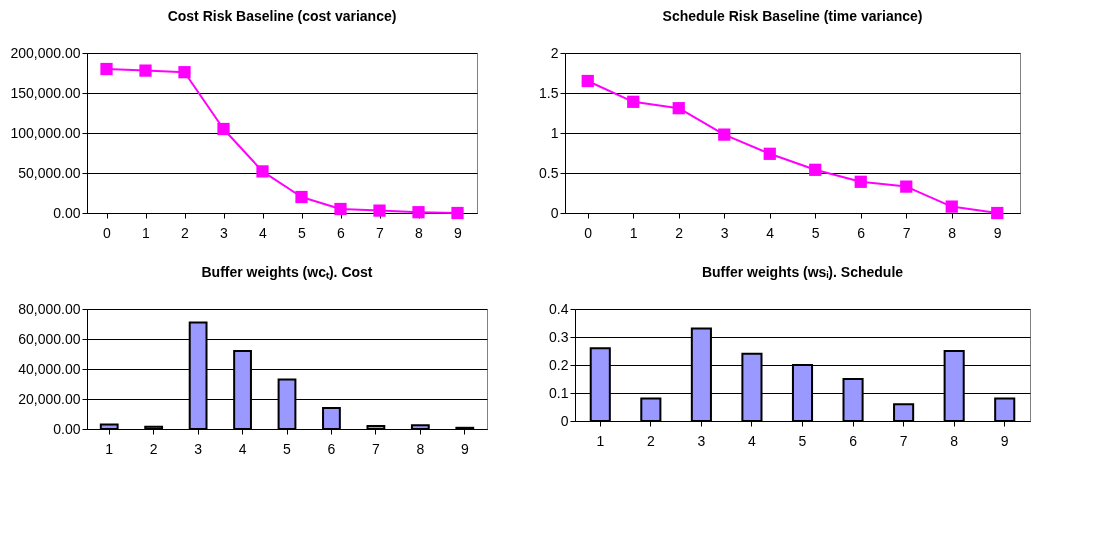 This screenshot has height=546, width=1107. Describe the element at coordinates (559, 364) in the screenshot. I see `y-tick-label: 0.2` at that location.